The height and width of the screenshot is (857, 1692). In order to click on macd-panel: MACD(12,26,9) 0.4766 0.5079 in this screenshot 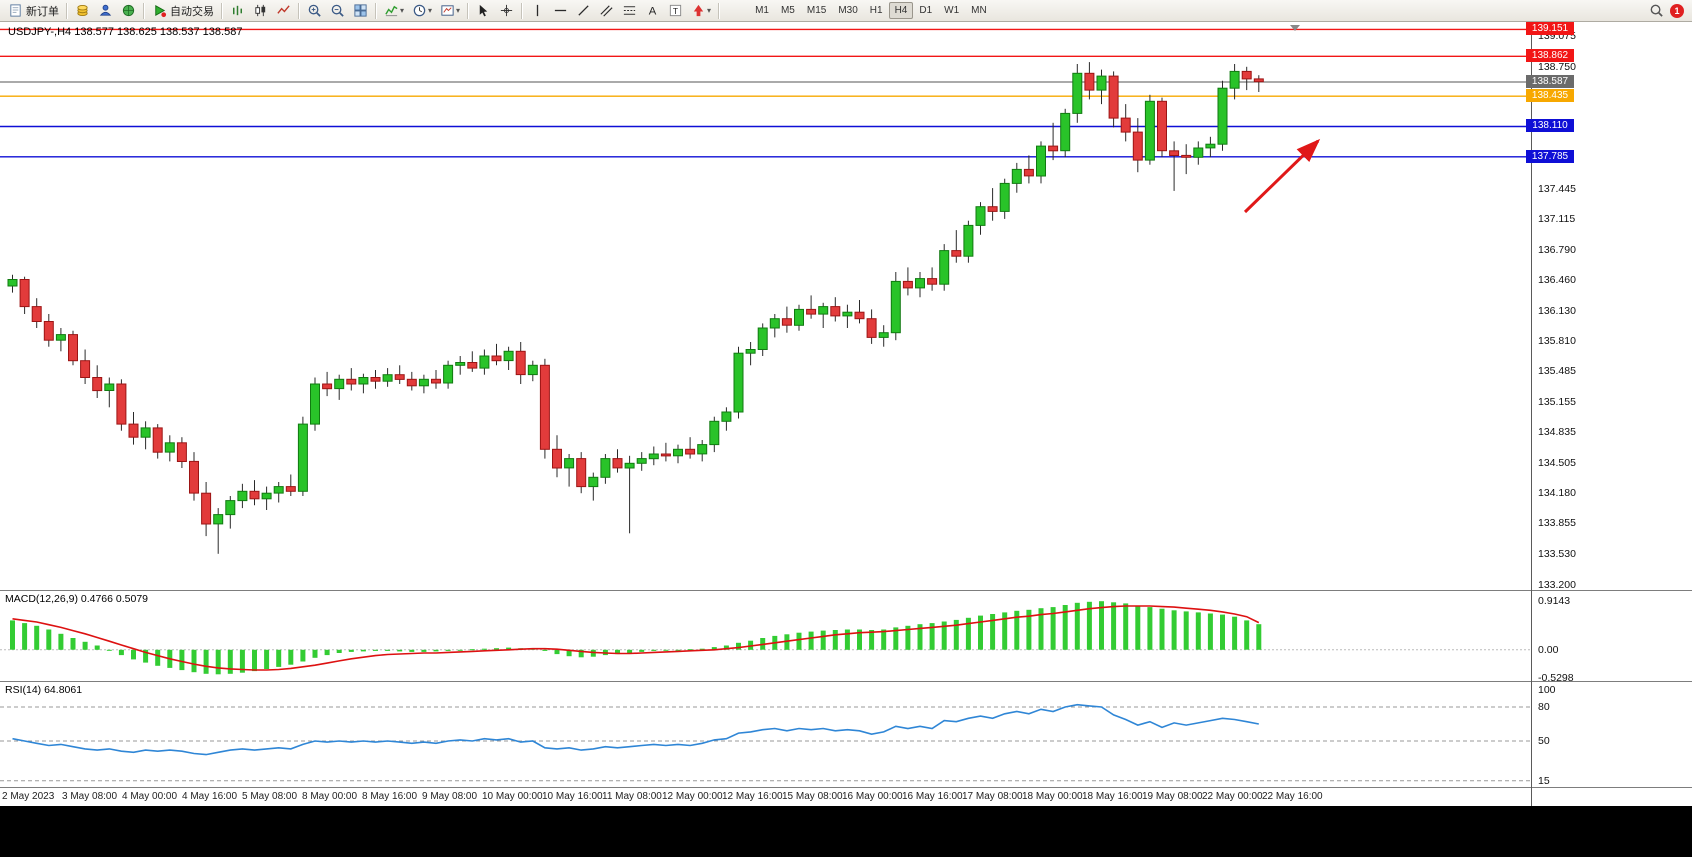, I will do `click(846, 636)`.